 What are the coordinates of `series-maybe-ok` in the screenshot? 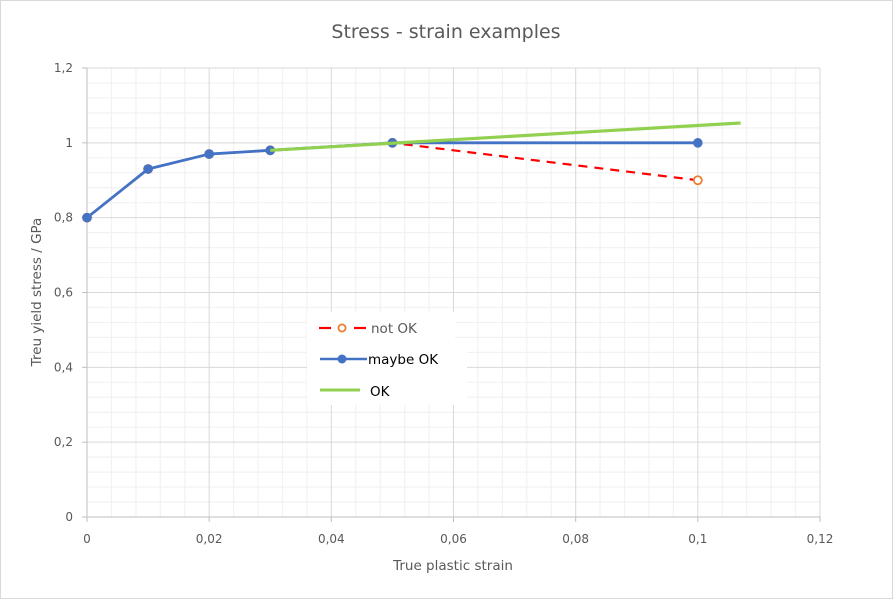 It's located at (392, 180).